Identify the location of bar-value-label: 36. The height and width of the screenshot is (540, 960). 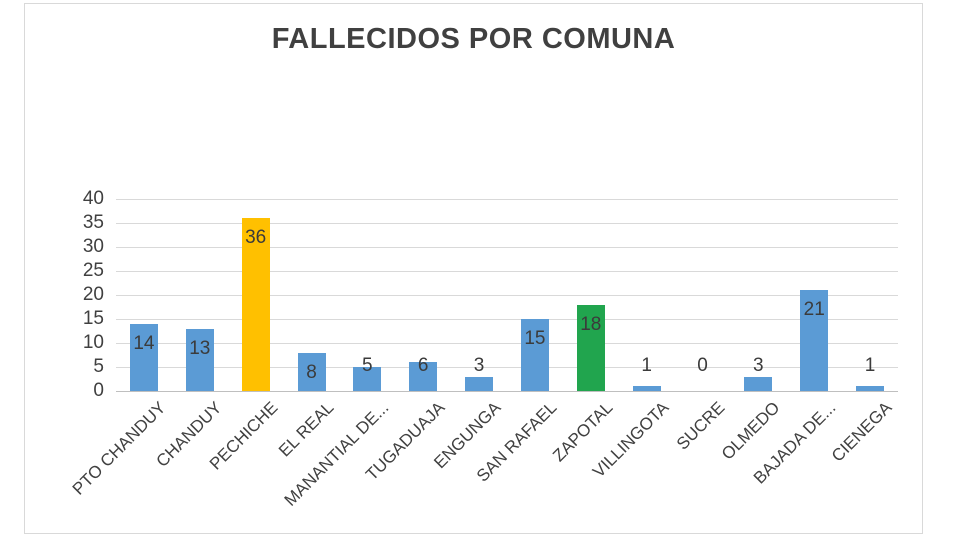
(256, 238).